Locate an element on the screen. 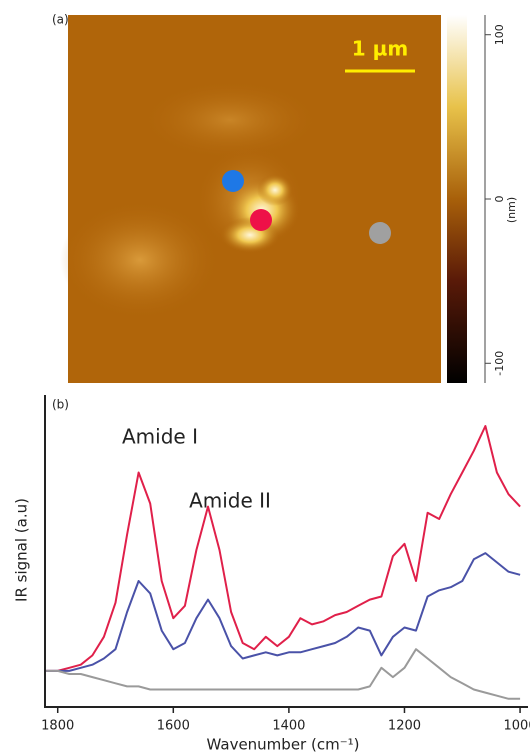  x-tick-label: 1400 is located at coordinates (288, 726).